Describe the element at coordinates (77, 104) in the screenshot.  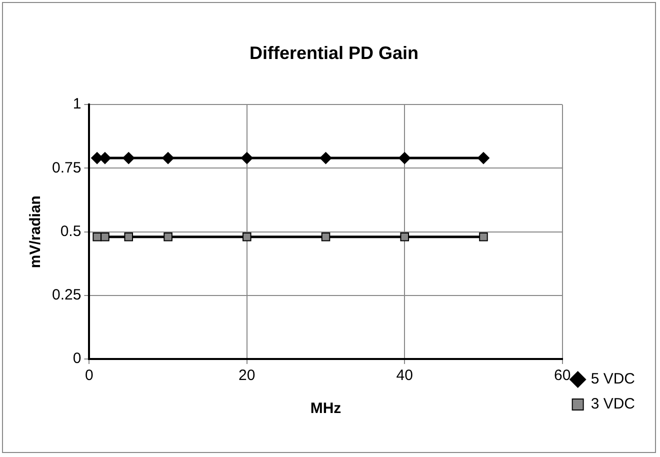
I see `y-tick-label: 1` at that location.